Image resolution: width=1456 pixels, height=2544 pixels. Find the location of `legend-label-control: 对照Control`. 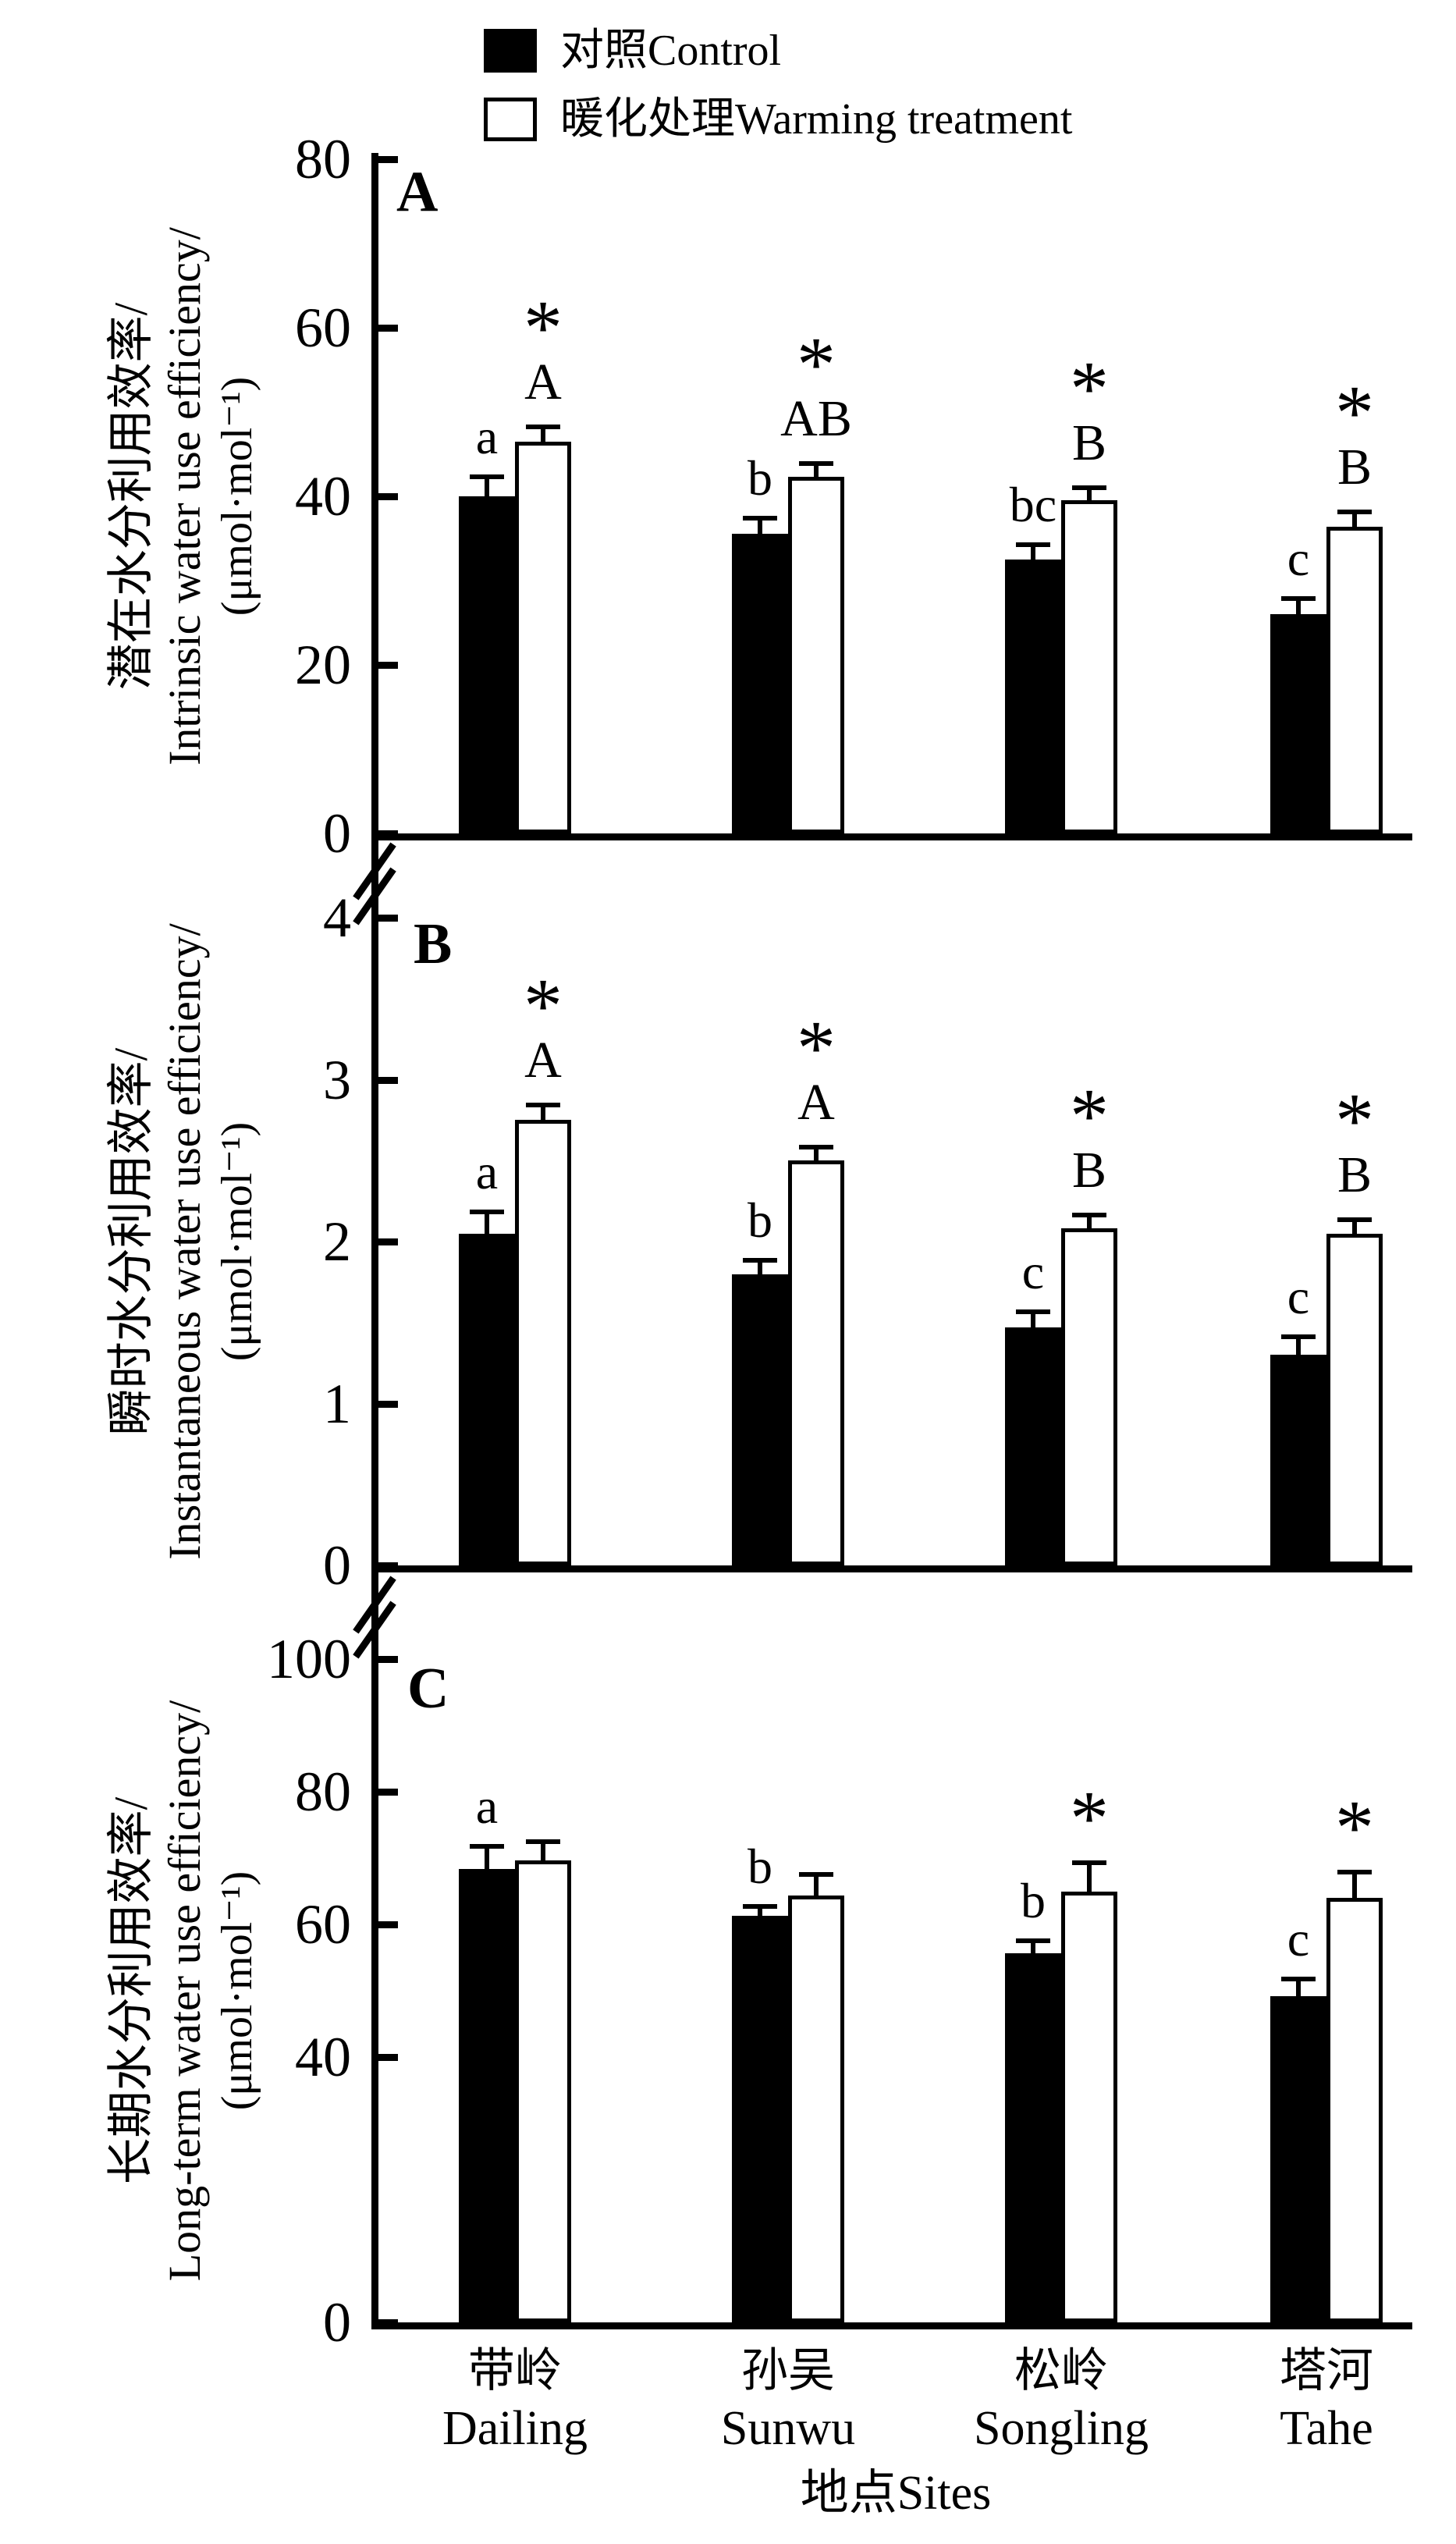

legend-label-control: 对照Control is located at coordinates (671, 51).